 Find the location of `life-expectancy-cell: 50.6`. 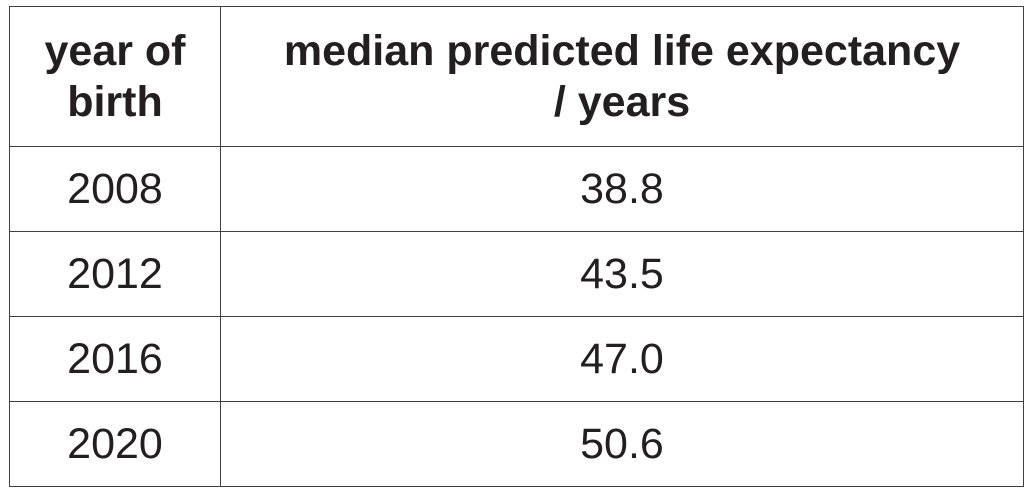

life-expectancy-cell: 50.6 is located at coordinates (622, 444).